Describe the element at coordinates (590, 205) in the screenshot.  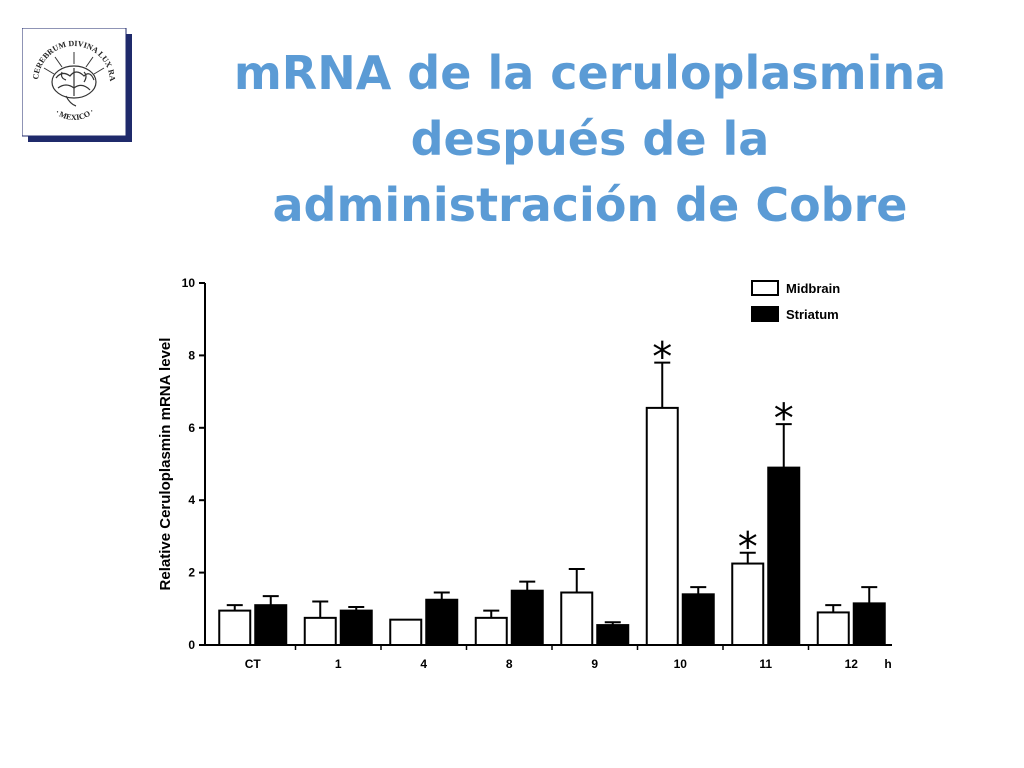
I see `title-line-3: administración de Cobre` at that location.